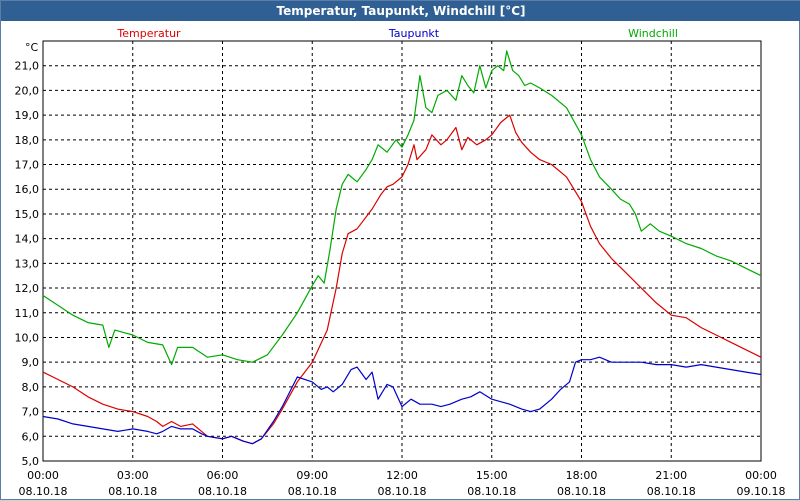  I want to click on x-tick-time: 15:00, so click(492, 475).